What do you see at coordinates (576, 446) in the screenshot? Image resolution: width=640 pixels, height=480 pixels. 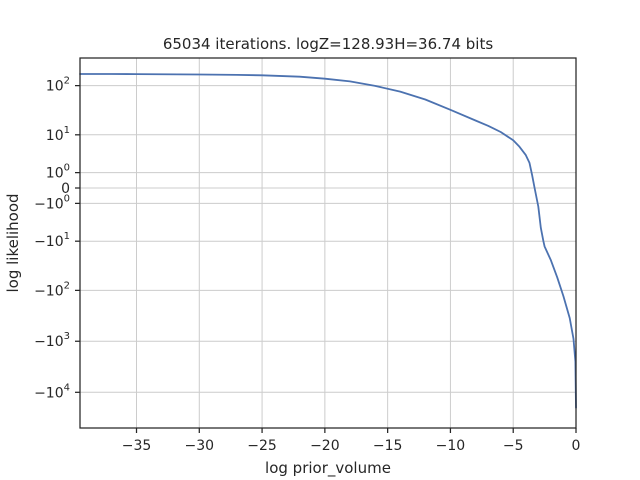 I see `x-tick-label: 0` at bounding box center [576, 446].